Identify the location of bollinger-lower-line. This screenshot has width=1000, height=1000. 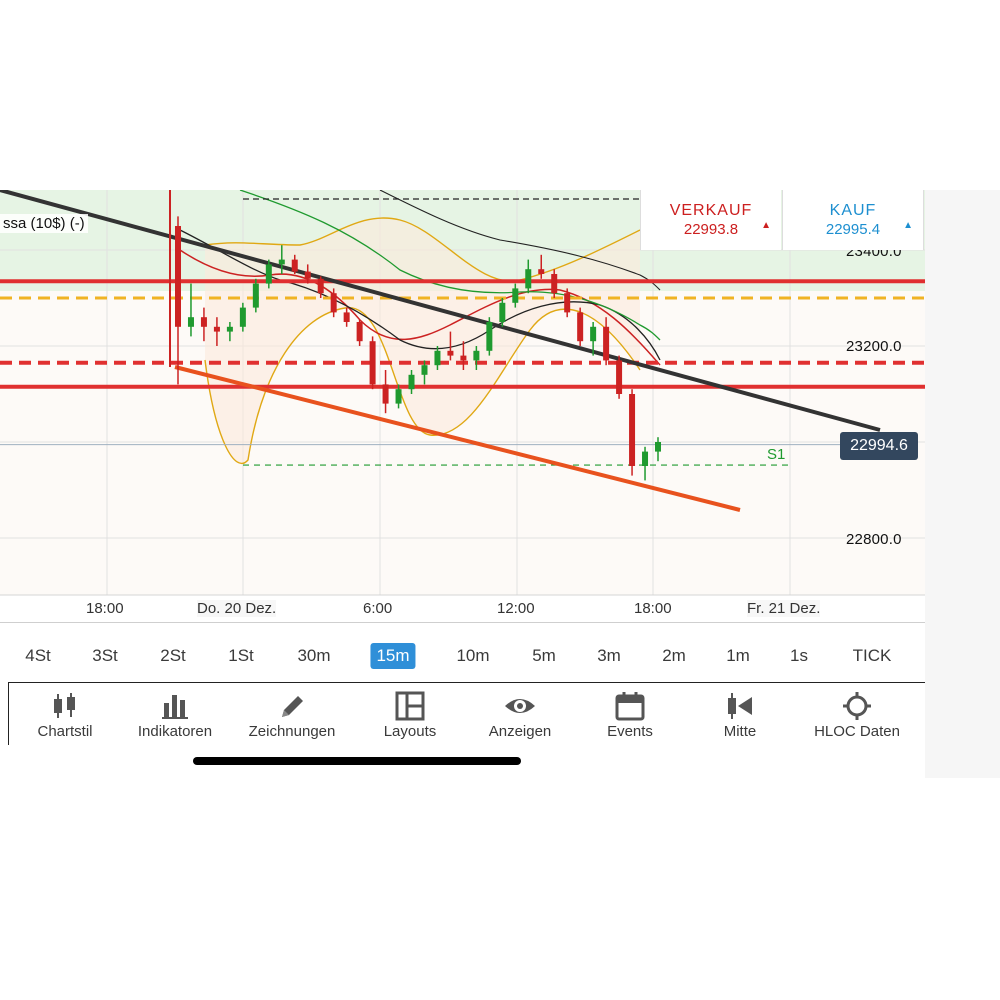
(422, 386).